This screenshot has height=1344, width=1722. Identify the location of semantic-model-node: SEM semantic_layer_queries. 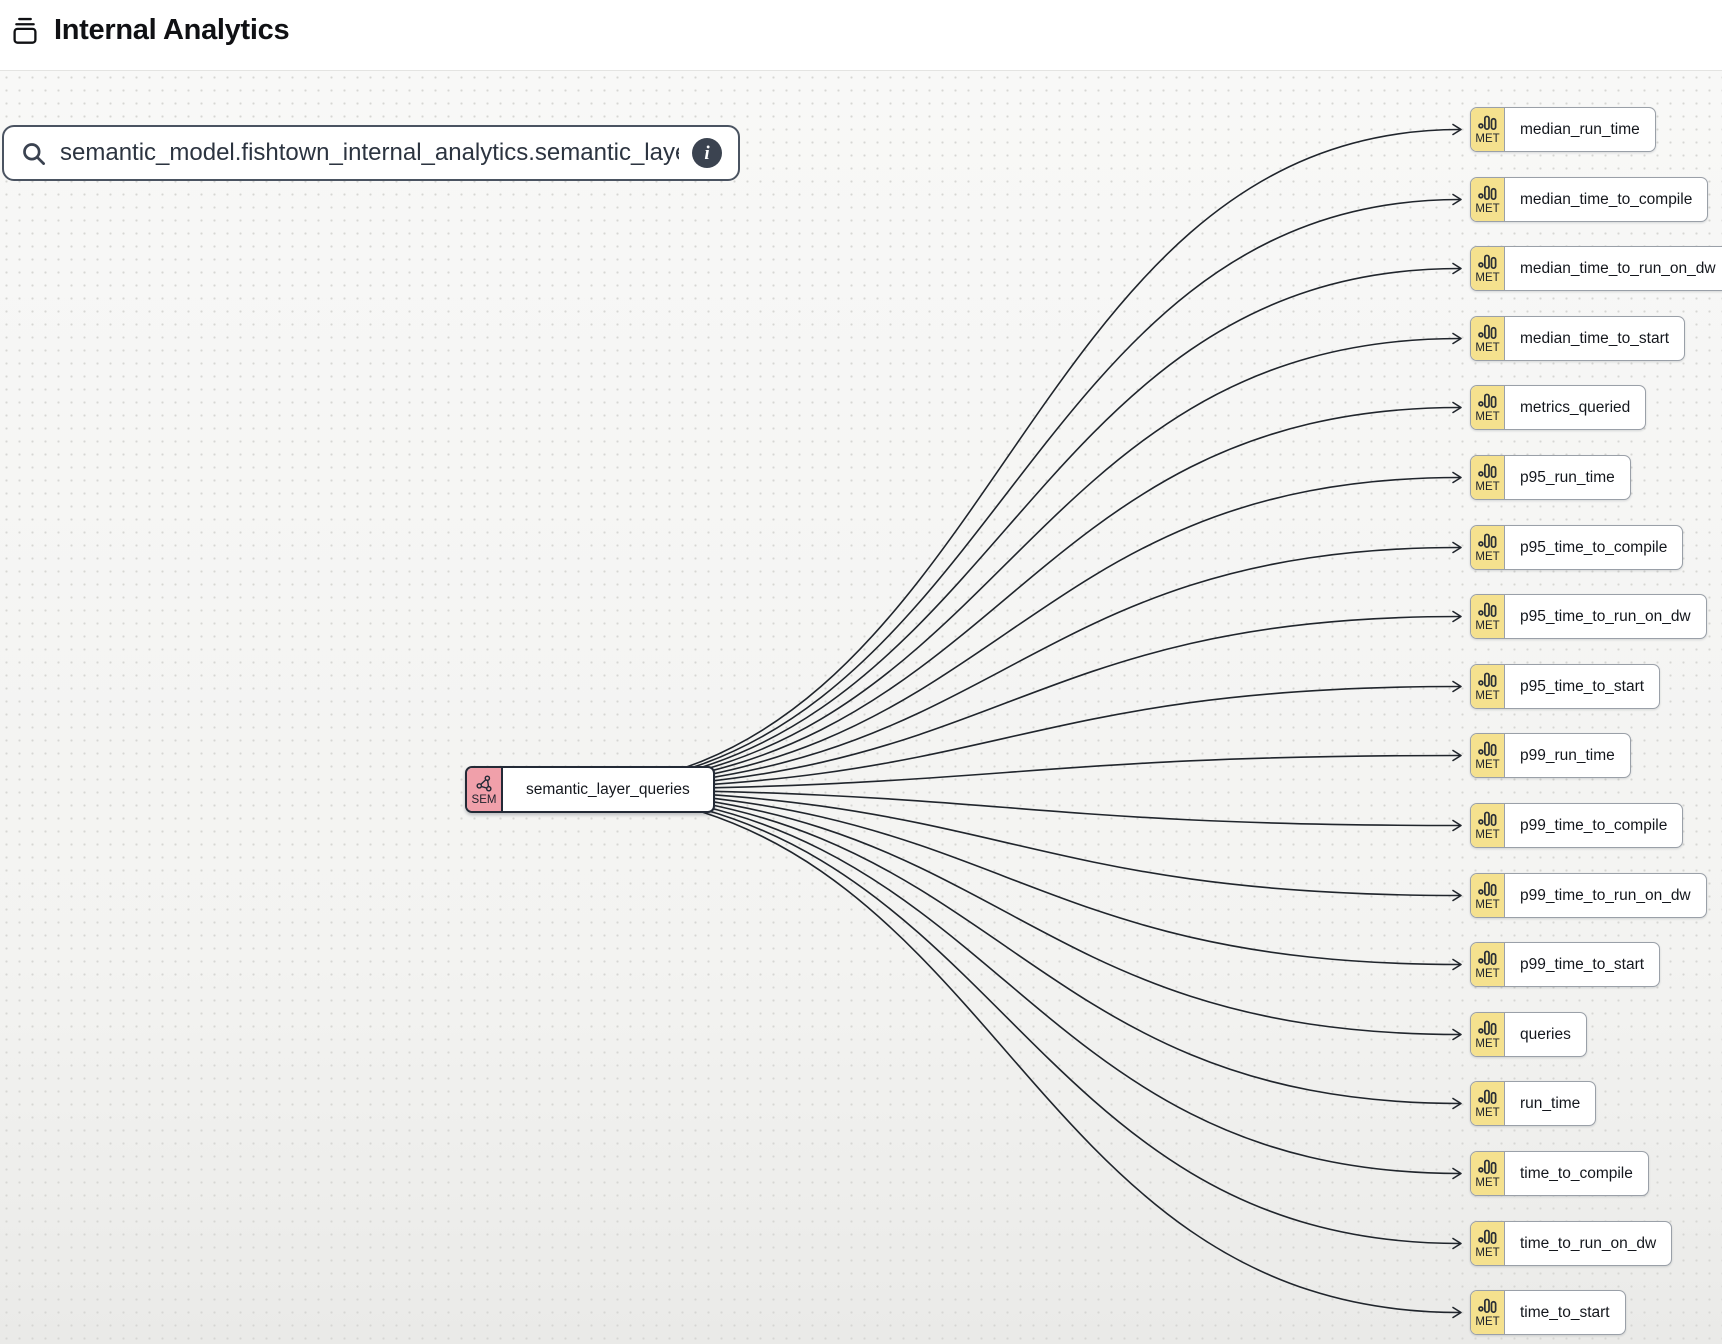
(590, 789).